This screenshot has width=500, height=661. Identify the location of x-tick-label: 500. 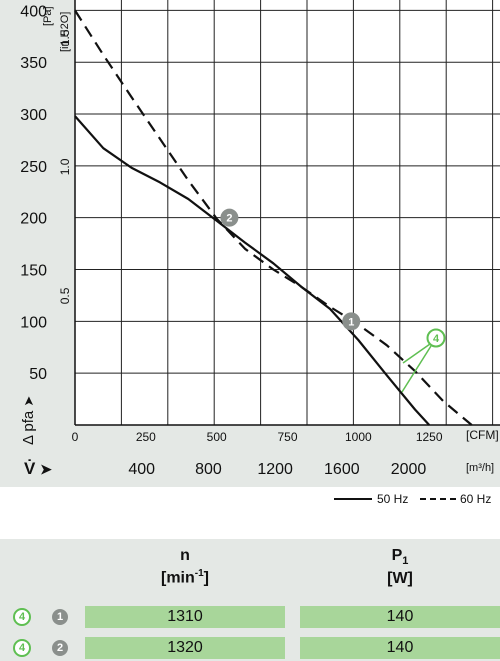
(217, 437).